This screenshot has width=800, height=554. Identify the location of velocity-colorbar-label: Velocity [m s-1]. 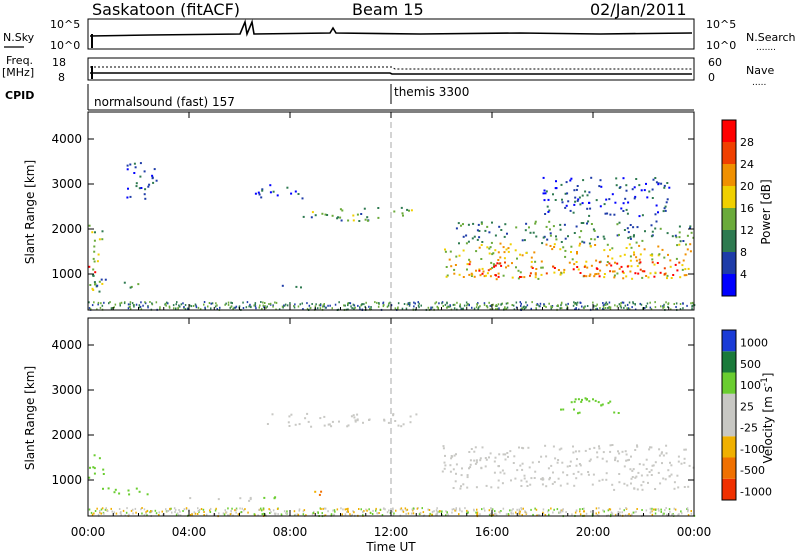
(767, 418).